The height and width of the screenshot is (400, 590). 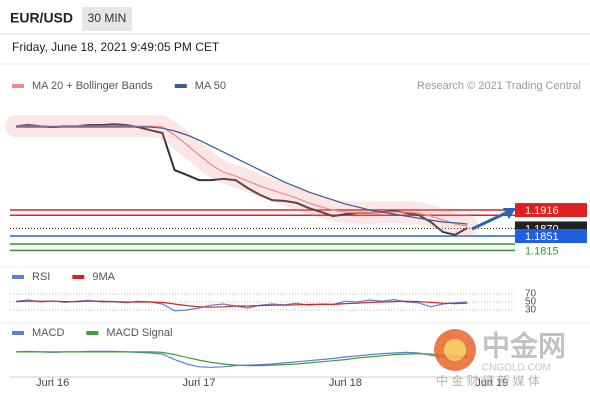 I want to click on x-tick-label: Jun 16, so click(x=52, y=383).